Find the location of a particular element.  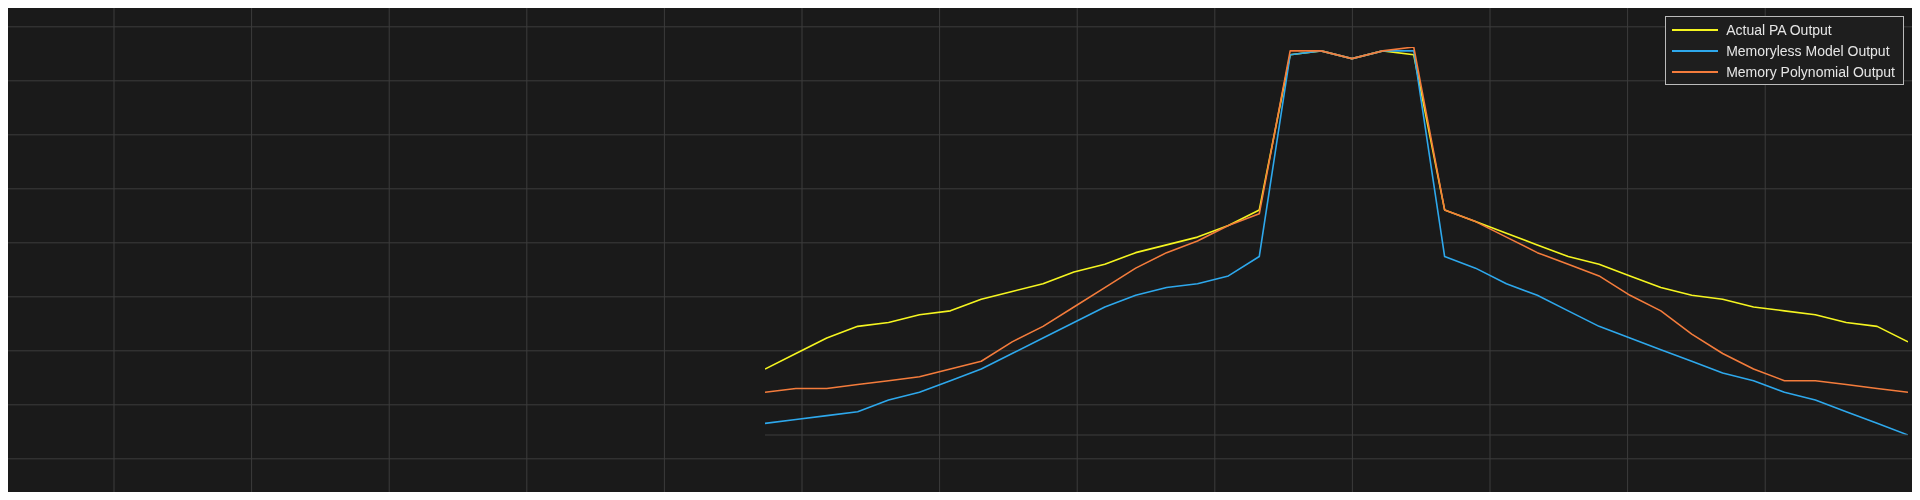

legend-label: Actual PA Output is located at coordinates (1779, 29).